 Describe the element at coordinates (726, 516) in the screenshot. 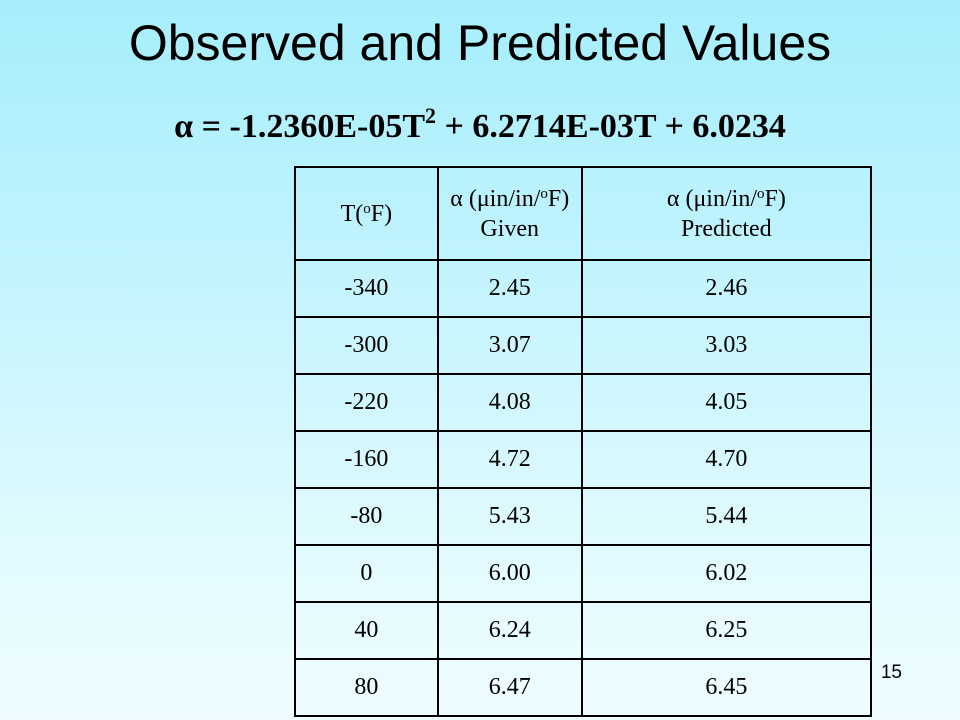

I see `cell-alpha-predicted: 5.44` at that location.